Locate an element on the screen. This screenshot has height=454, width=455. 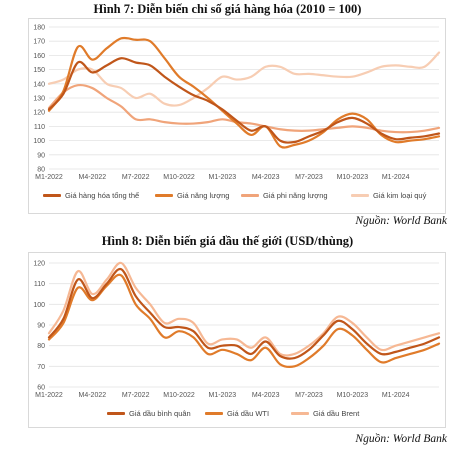
legend-item: Giá phi năng lượng is located at coordinates (284, 195).